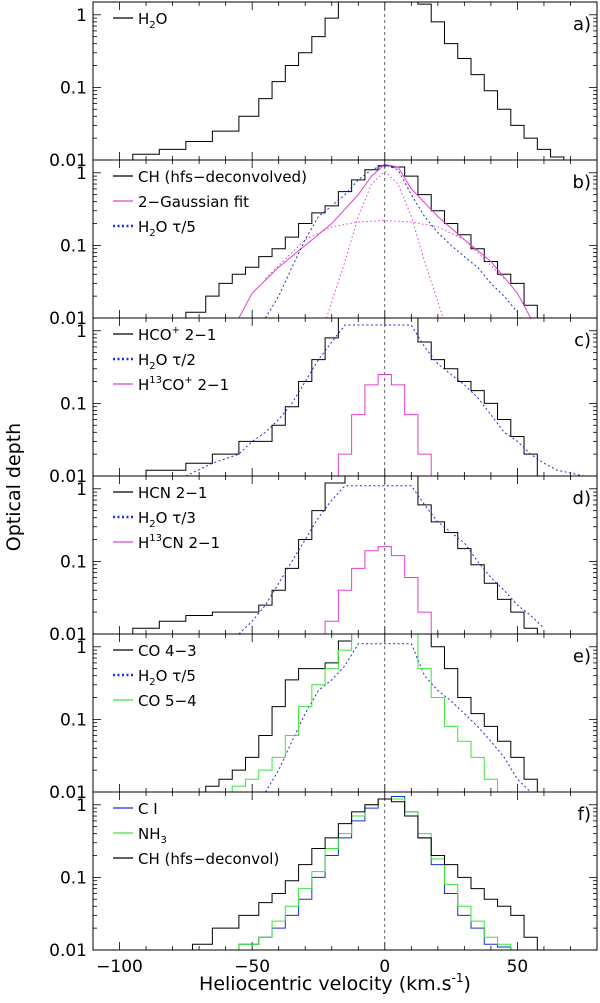 The width and height of the screenshot is (600, 1003). What do you see at coordinates (211, 385) in the screenshot?
I see `legend-label-rest2: 2−1` at bounding box center [211, 385].